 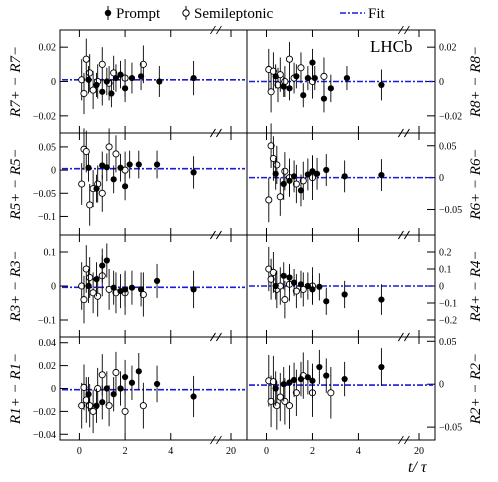 I want to click on y-axis-label: R2+ − R2−, so click(x=476, y=389).